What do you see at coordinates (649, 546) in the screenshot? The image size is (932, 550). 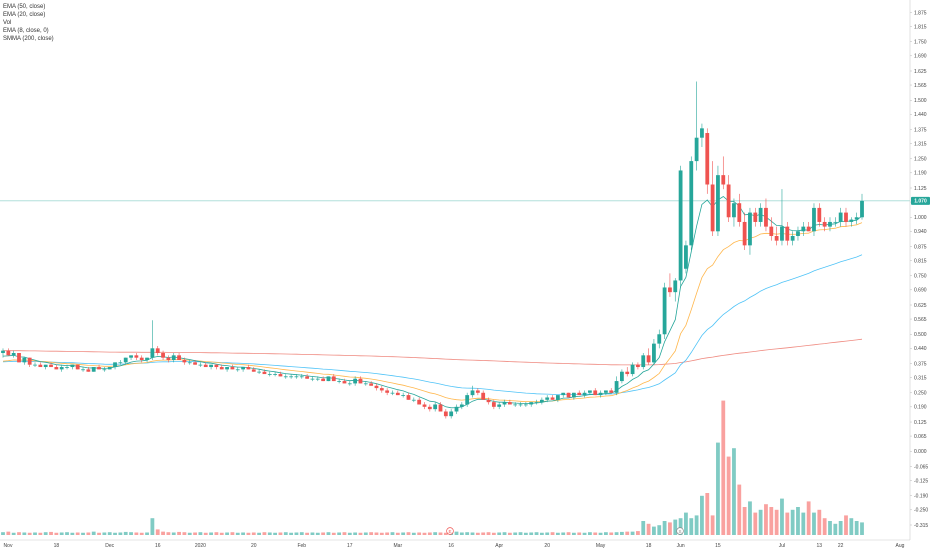 I see `x-tick-label: 18` at bounding box center [649, 546].